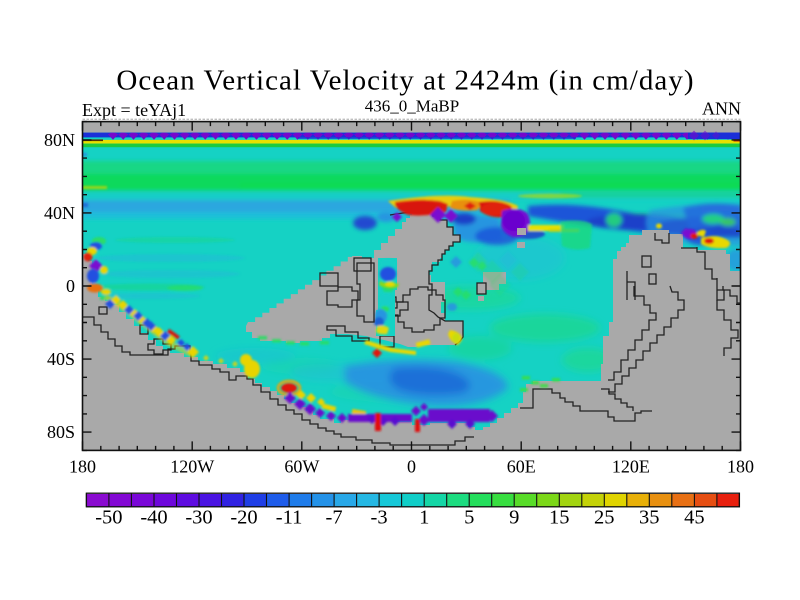 This screenshot has height=600, width=800. Describe the element at coordinates (108, 518) in the screenshot. I see `svg-text: -50` at that location.